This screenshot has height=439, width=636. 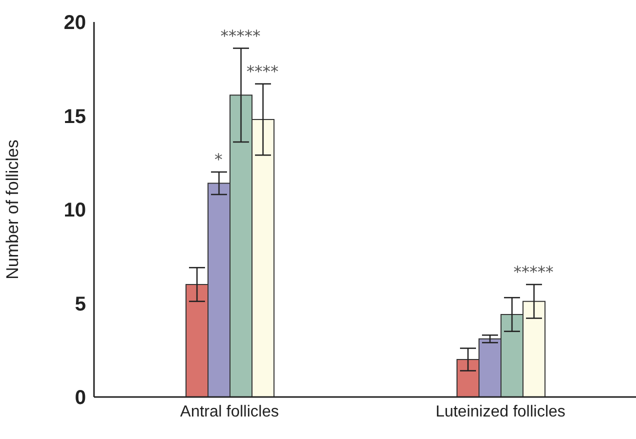 I want to click on y-tick-label: 10, so click(x=75, y=211).